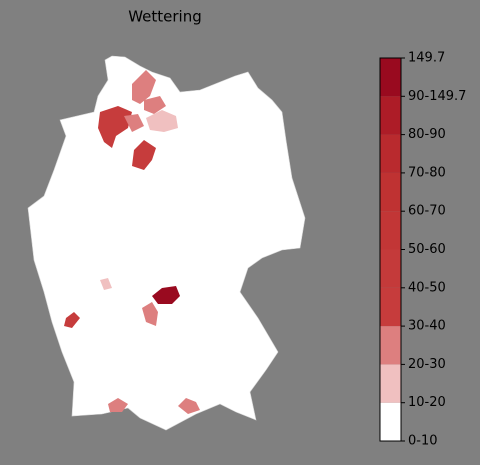  Describe the element at coordinates (427, 249) in the screenshot. I see `colorbar-label: 50-60` at that location.